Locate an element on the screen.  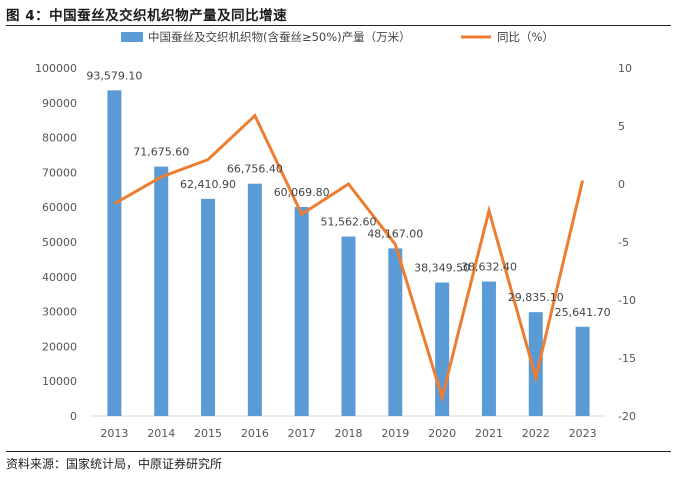
x-tick-label: 2023 is located at coordinates (583, 433).